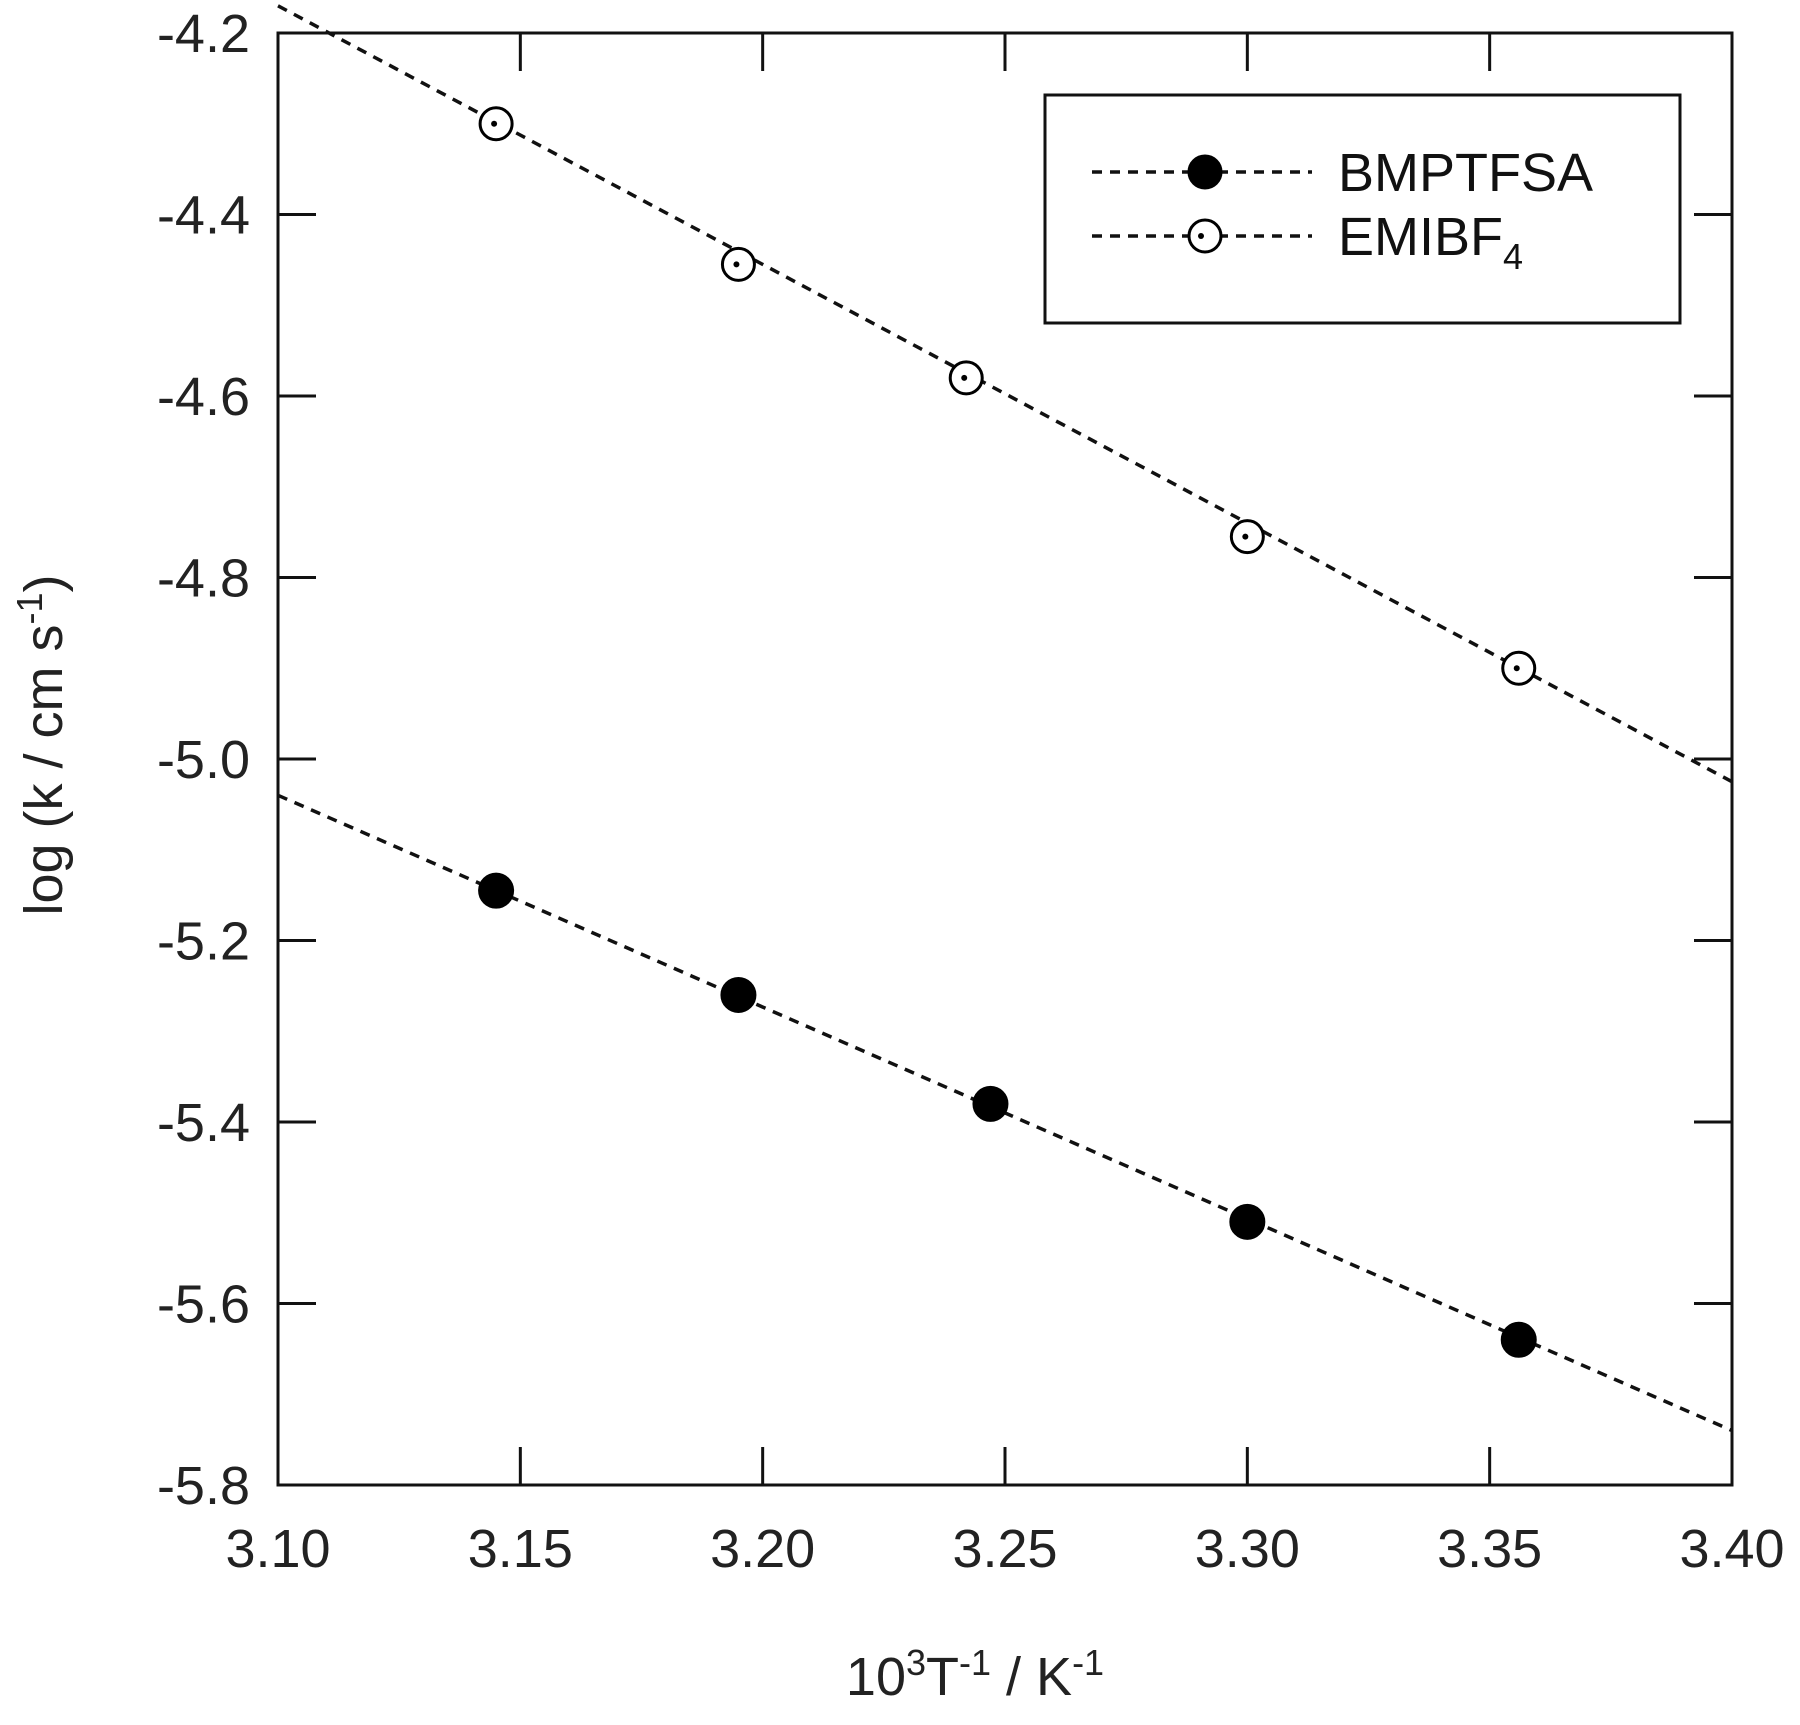 The image size is (1800, 1725). Describe the element at coordinates (203, 760) in the screenshot. I see `y-tick-label: -5.0` at that location.